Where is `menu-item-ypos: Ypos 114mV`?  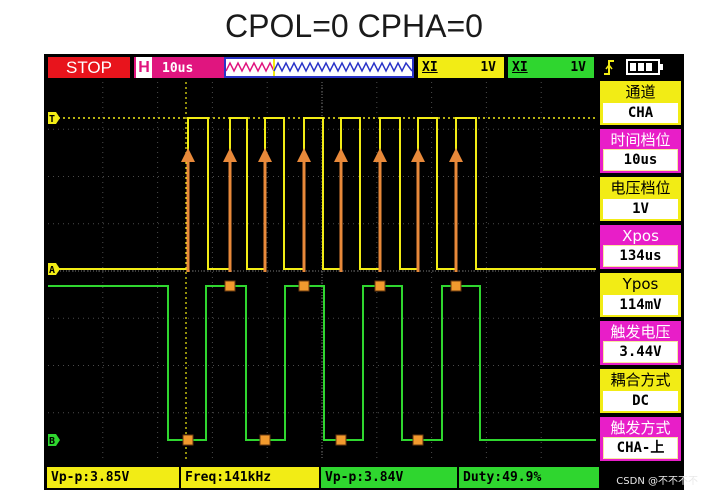 menu-item-ypos: Ypos 114mV is located at coordinates (640, 295).